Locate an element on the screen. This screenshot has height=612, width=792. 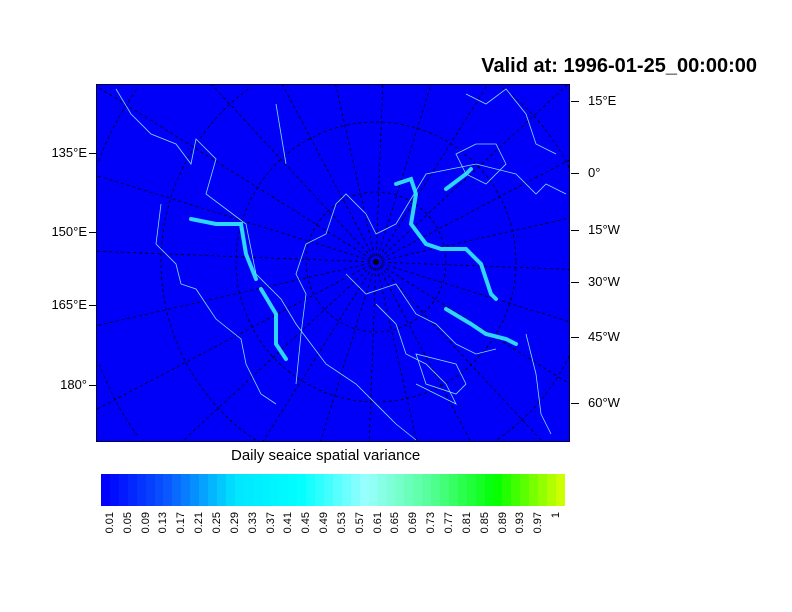
colorbar-tick-label: 0.29 is located at coordinates (234, 523).